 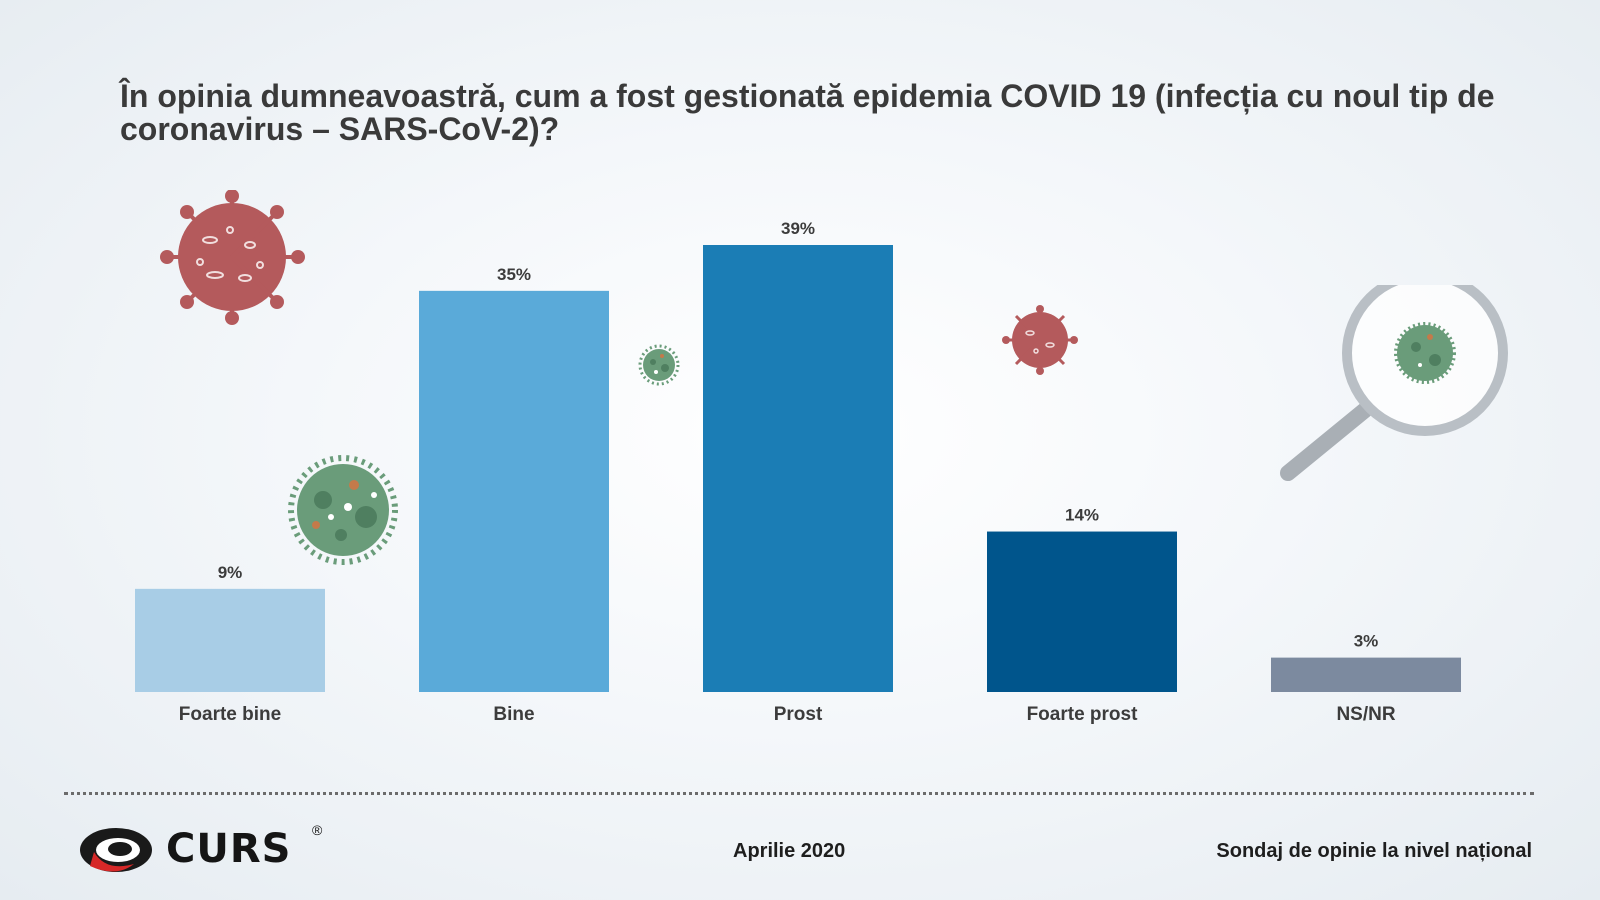 What do you see at coordinates (1365, 714) in the screenshot?
I see `category-label: NS/NR` at bounding box center [1365, 714].